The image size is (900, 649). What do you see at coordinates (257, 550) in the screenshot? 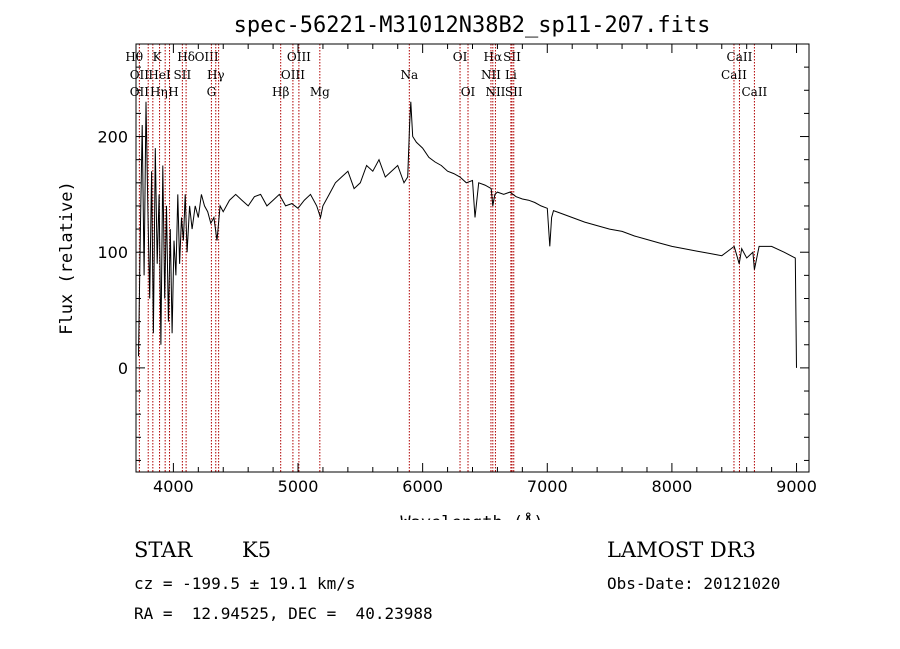
I see `object-subclass: K5` at bounding box center [257, 550].